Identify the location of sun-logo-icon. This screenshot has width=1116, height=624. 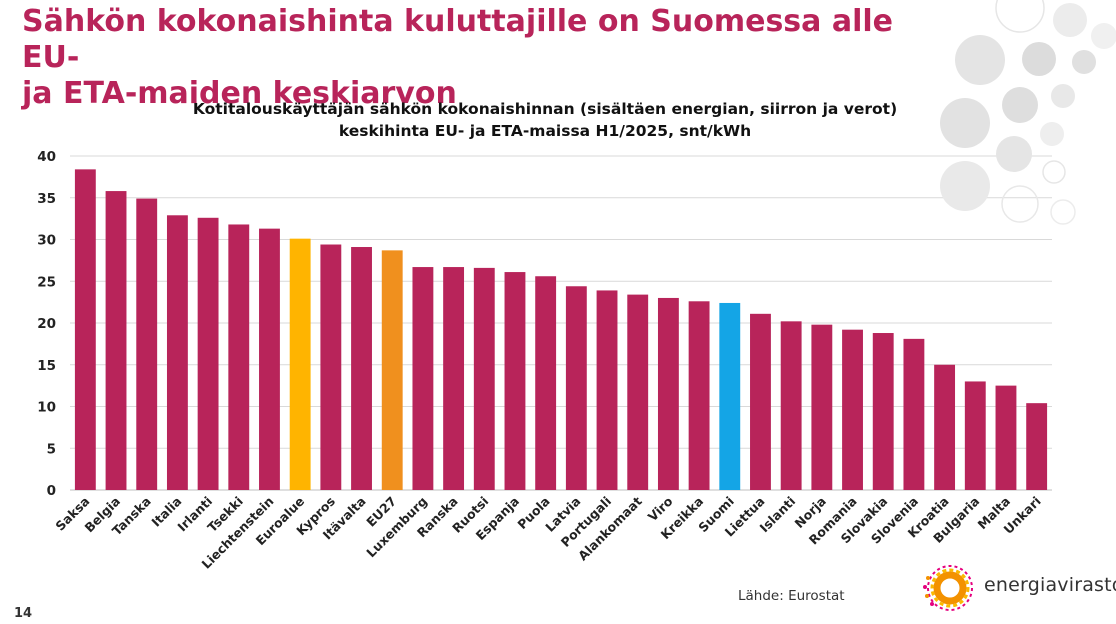
(948, 588).